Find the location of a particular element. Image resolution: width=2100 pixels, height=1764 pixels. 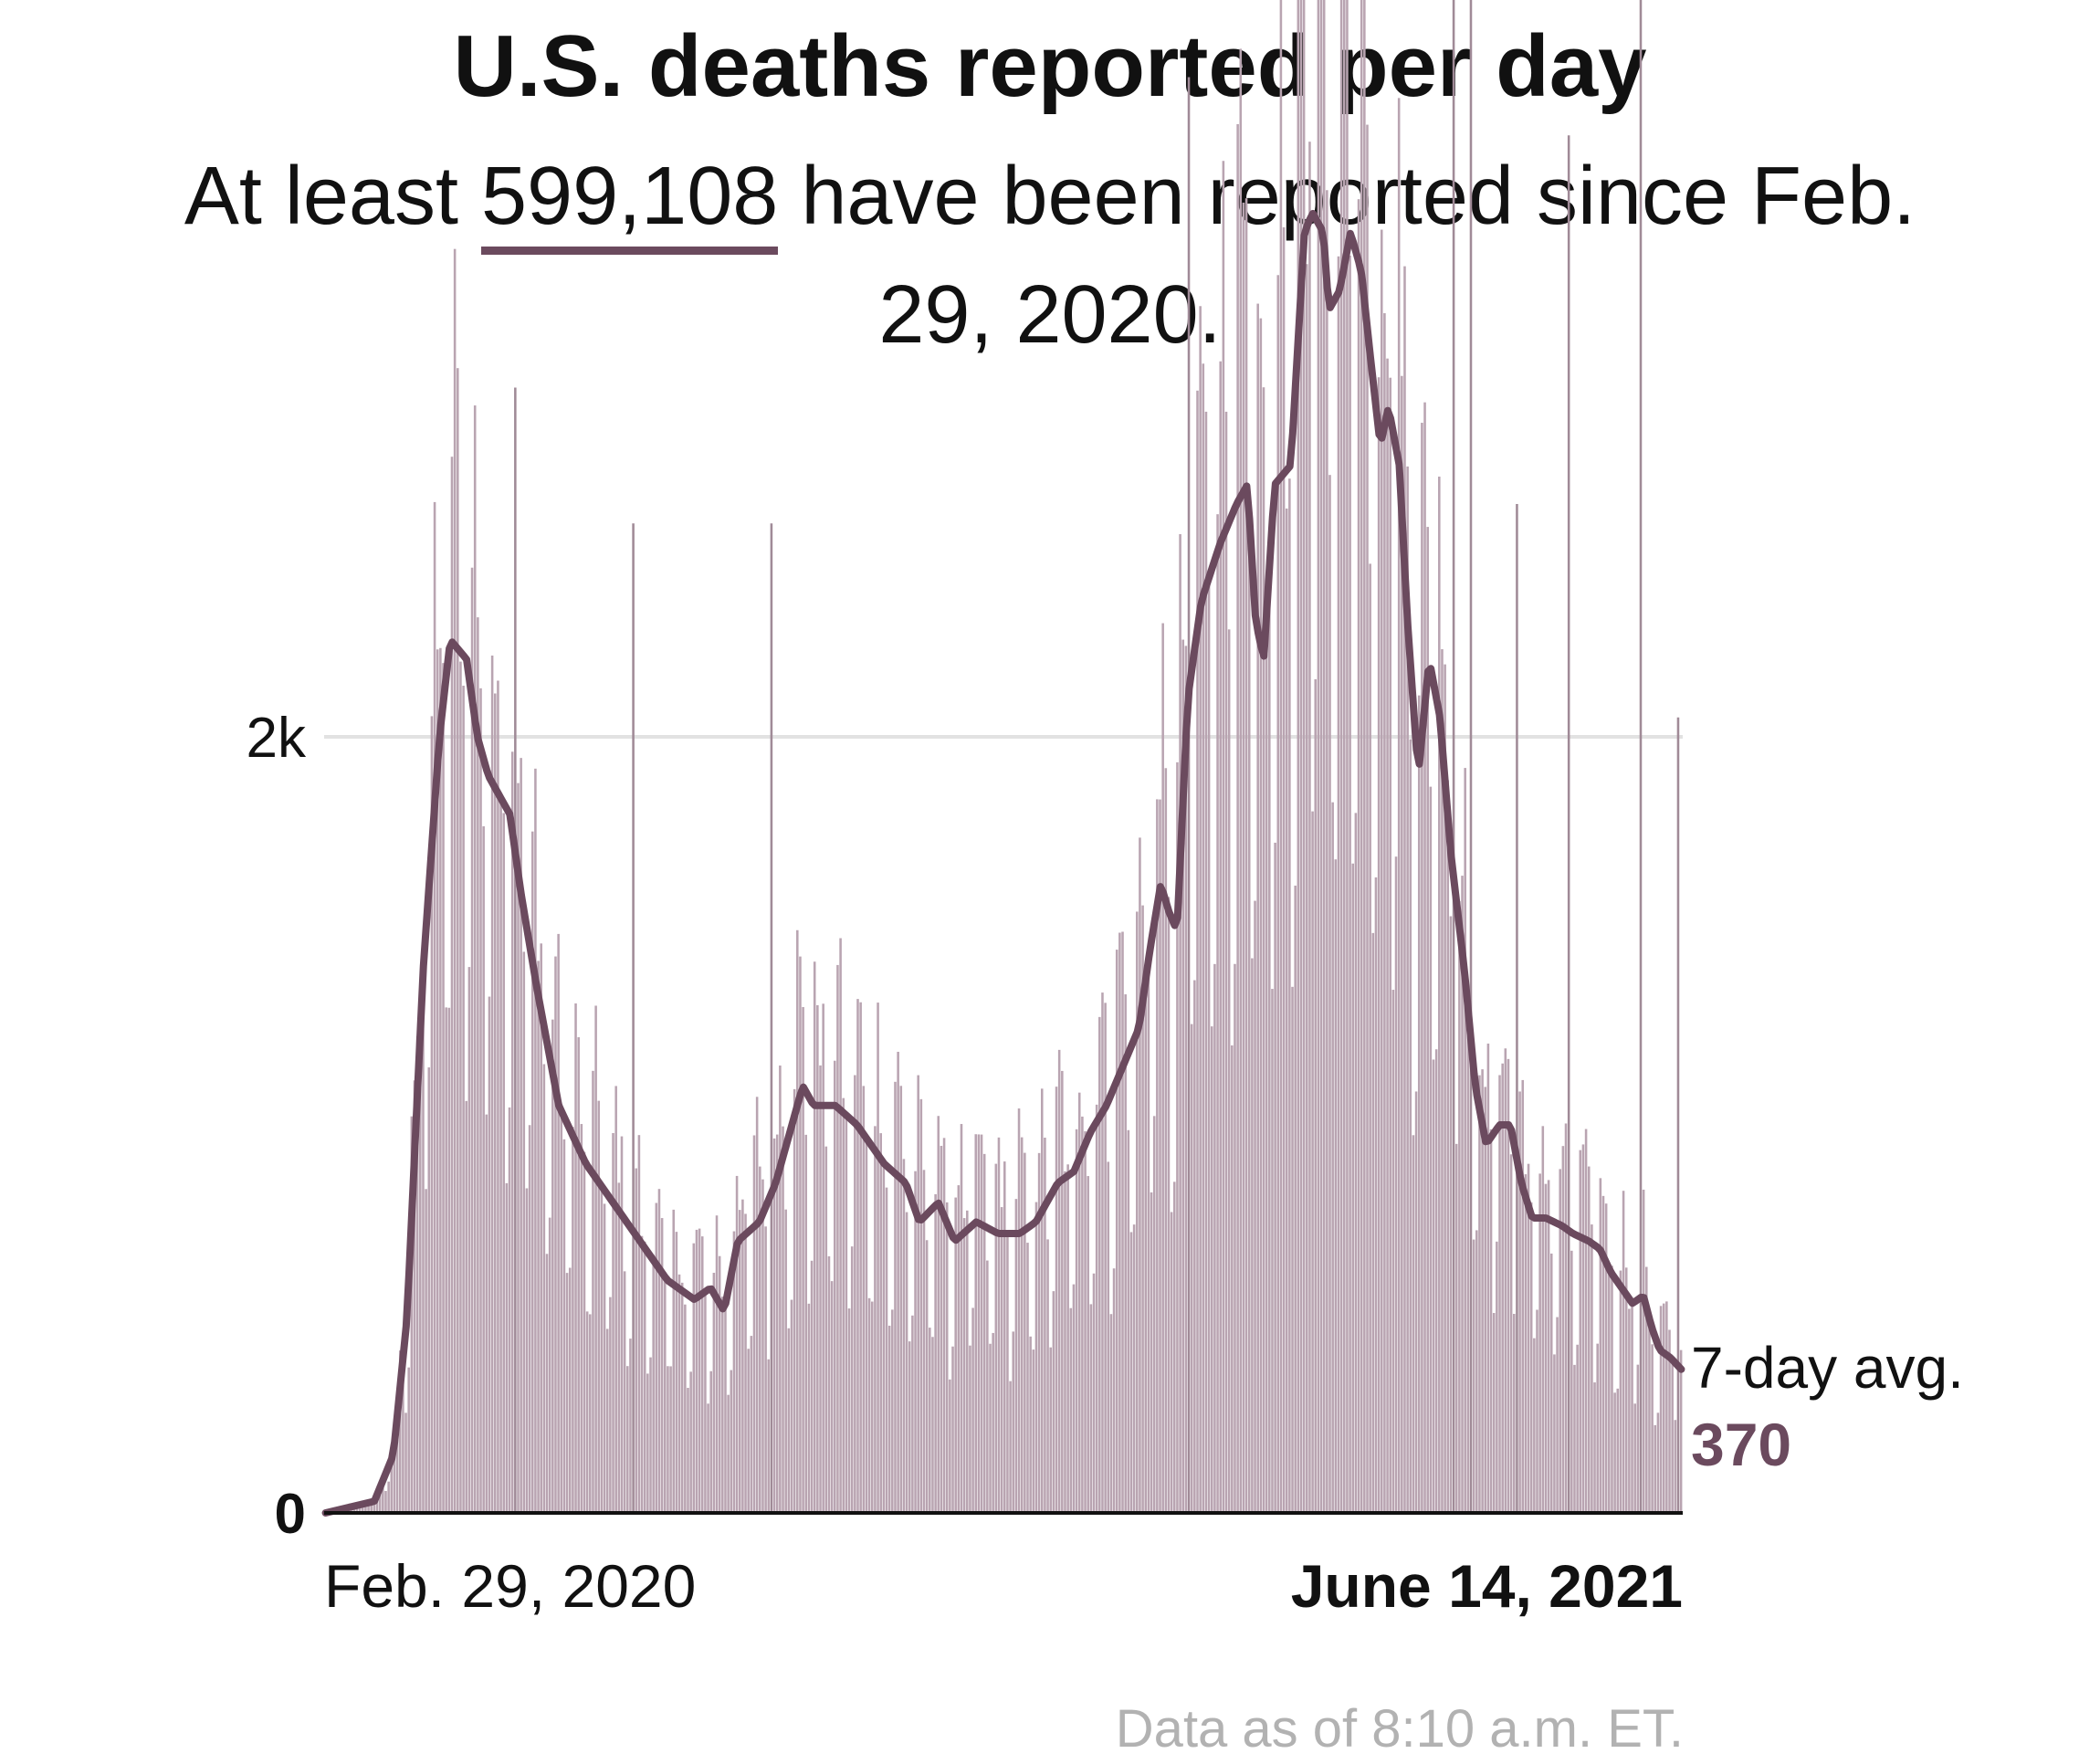

y-axis-labels: 02k4k is located at coordinates (277, 1126).